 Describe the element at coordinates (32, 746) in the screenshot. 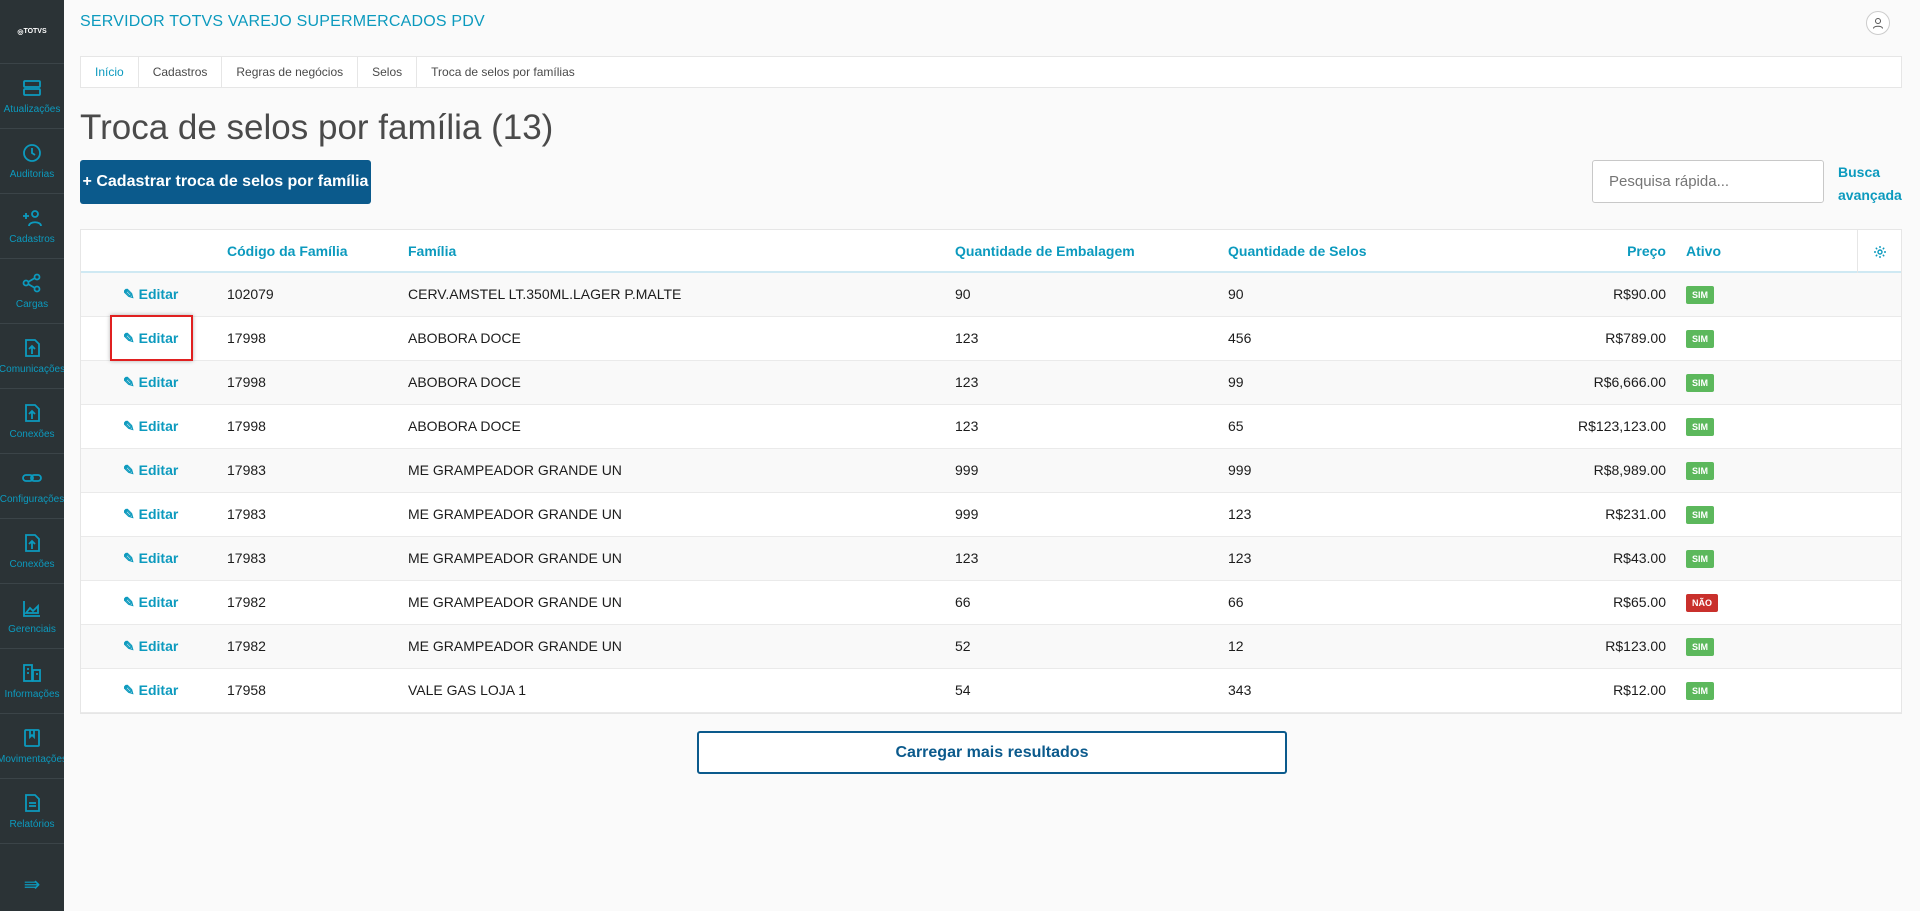

I see `sidebar-item-10: Movimentações` at that location.